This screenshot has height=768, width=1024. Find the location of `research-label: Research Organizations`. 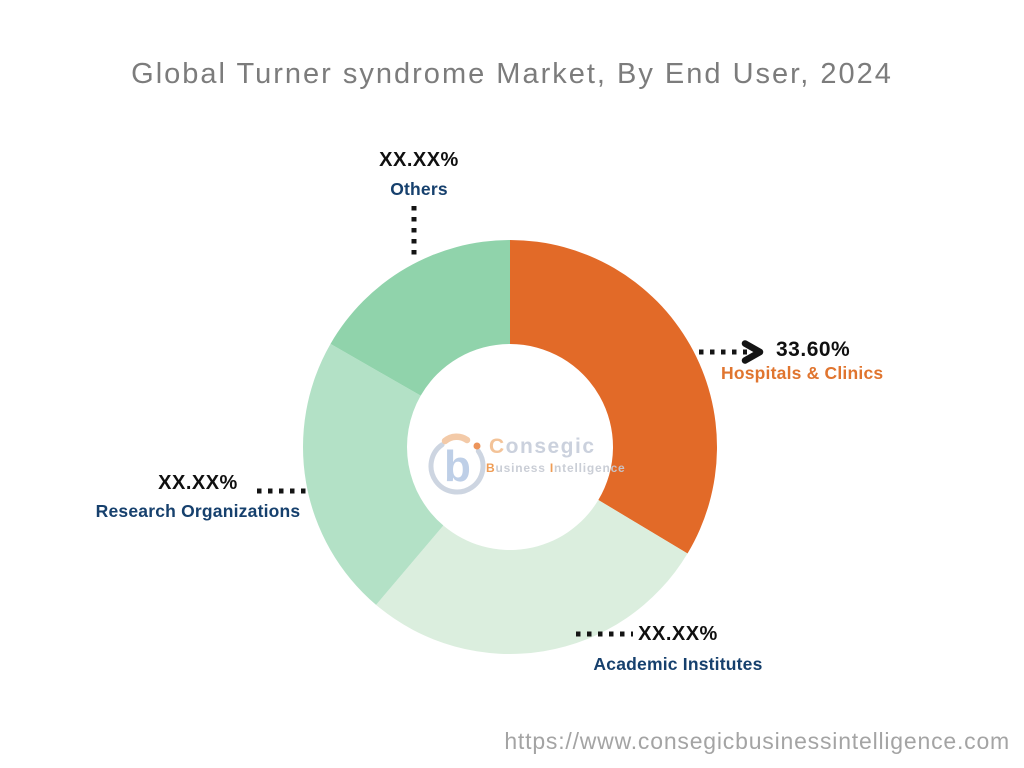

research-label: Research Organizations is located at coordinates (198, 511).